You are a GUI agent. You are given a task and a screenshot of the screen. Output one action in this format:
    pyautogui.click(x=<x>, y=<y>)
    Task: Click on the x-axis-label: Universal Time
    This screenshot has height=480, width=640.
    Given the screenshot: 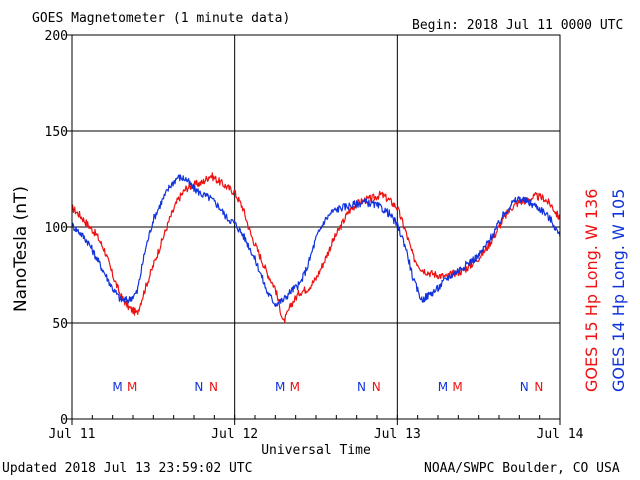 What is the action you would take?
    pyautogui.click(x=316, y=450)
    